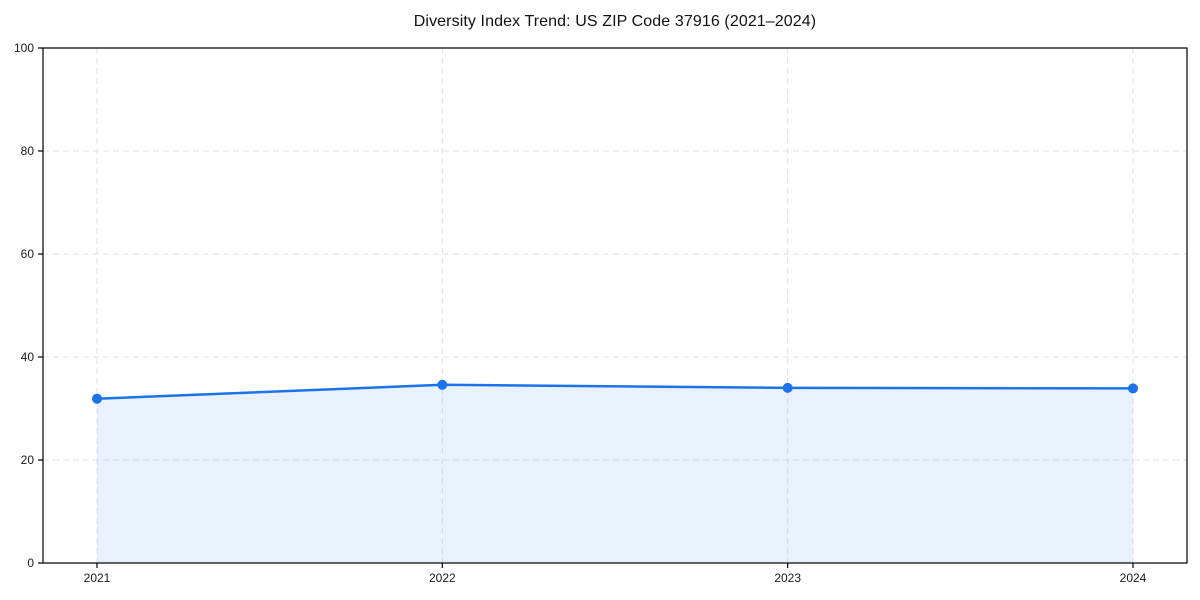 The image size is (1200, 600). What do you see at coordinates (28, 357) in the screenshot?
I see `y-tick-label: 40` at bounding box center [28, 357].